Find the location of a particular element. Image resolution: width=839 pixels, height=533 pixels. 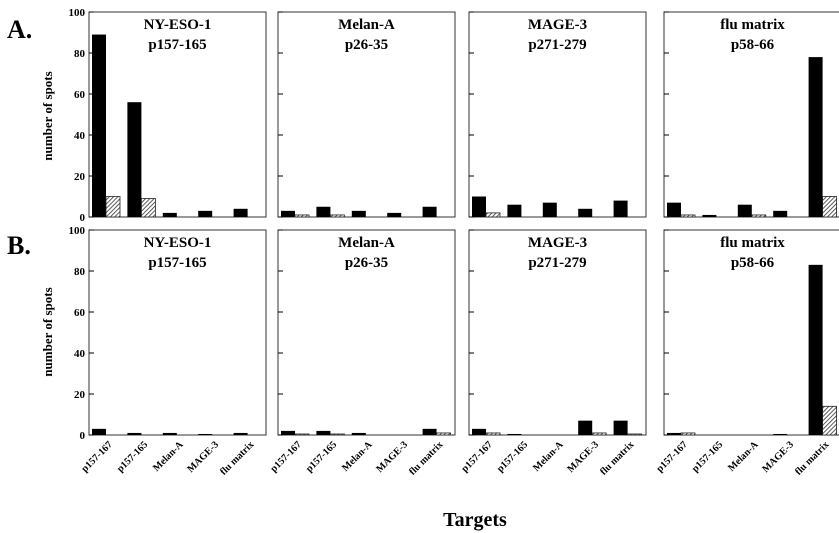

x-tick-label-b-1-0: p157-167 is located at coordinates (97, 456).